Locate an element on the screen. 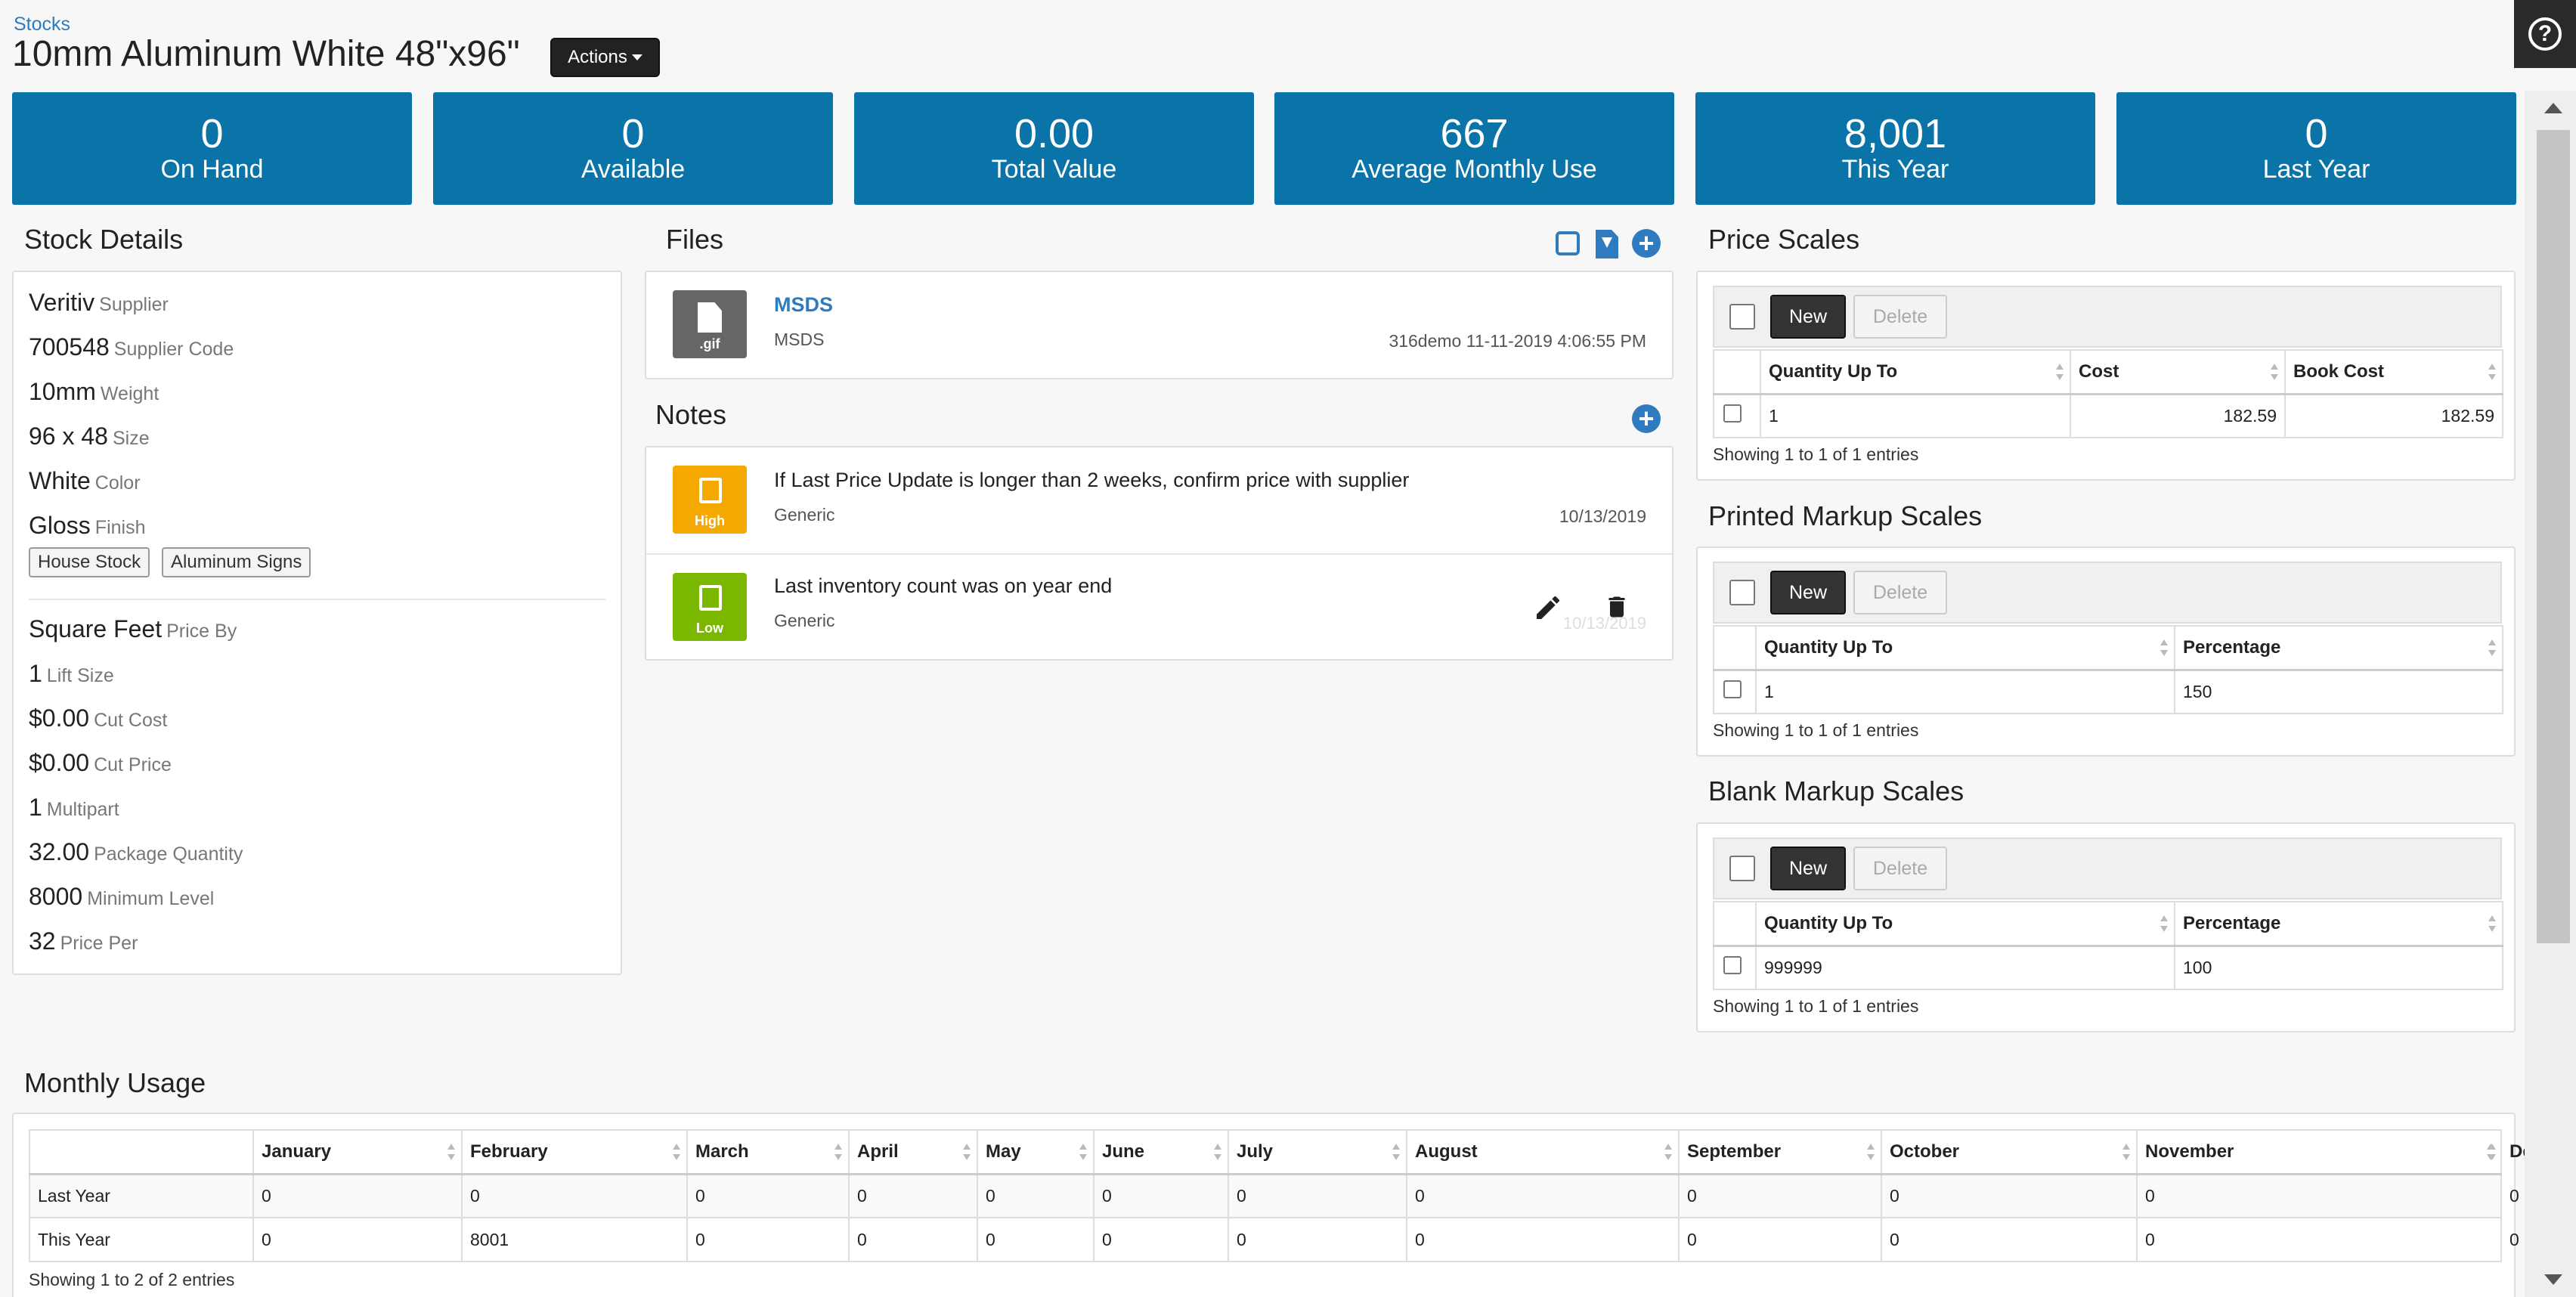 The image size is (2576, 1297). detail-finish: Gloss Finish is located at coordinates (87, 526).